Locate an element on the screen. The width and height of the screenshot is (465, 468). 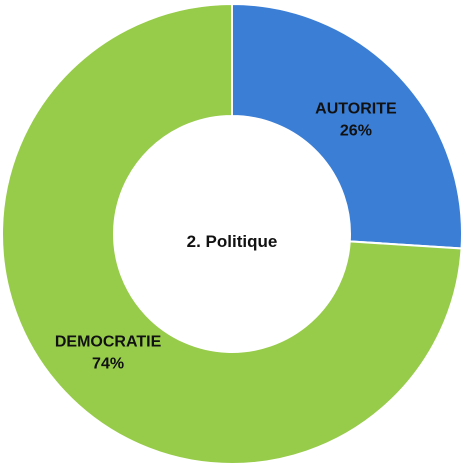
slice-value-autorite: 26% is located at coordinates (356, 131).